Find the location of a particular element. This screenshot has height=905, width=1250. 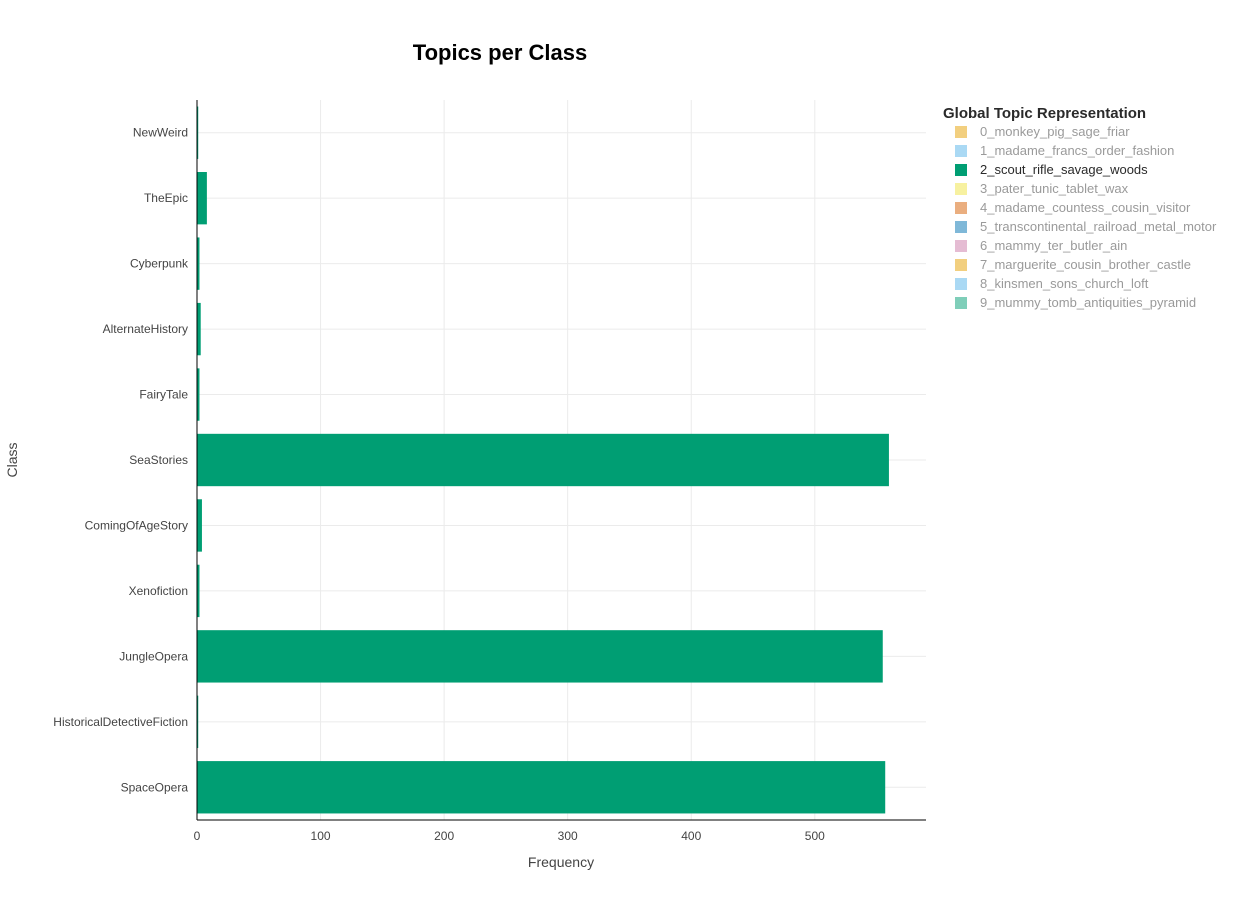

x-tick-labels: 0 100 200 300 400 500 is located at coordinates (509, 836).